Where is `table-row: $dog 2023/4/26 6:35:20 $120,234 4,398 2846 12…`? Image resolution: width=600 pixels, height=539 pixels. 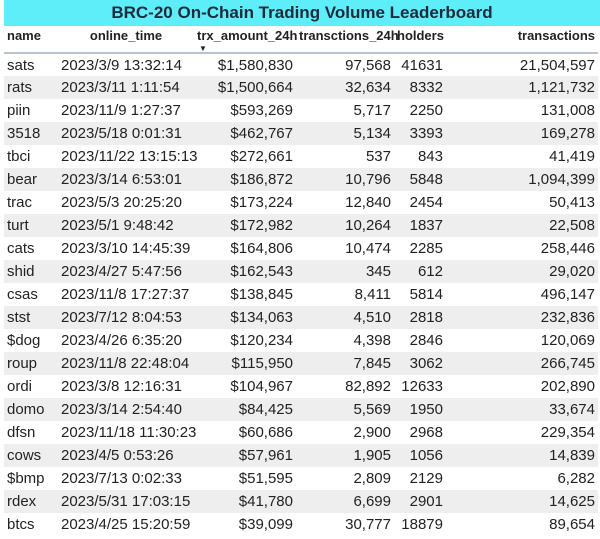
table-row: $dog 2023/4/26 6:35:20 $120,234 4,398 2846 12… is located at coordinates (301, 340).